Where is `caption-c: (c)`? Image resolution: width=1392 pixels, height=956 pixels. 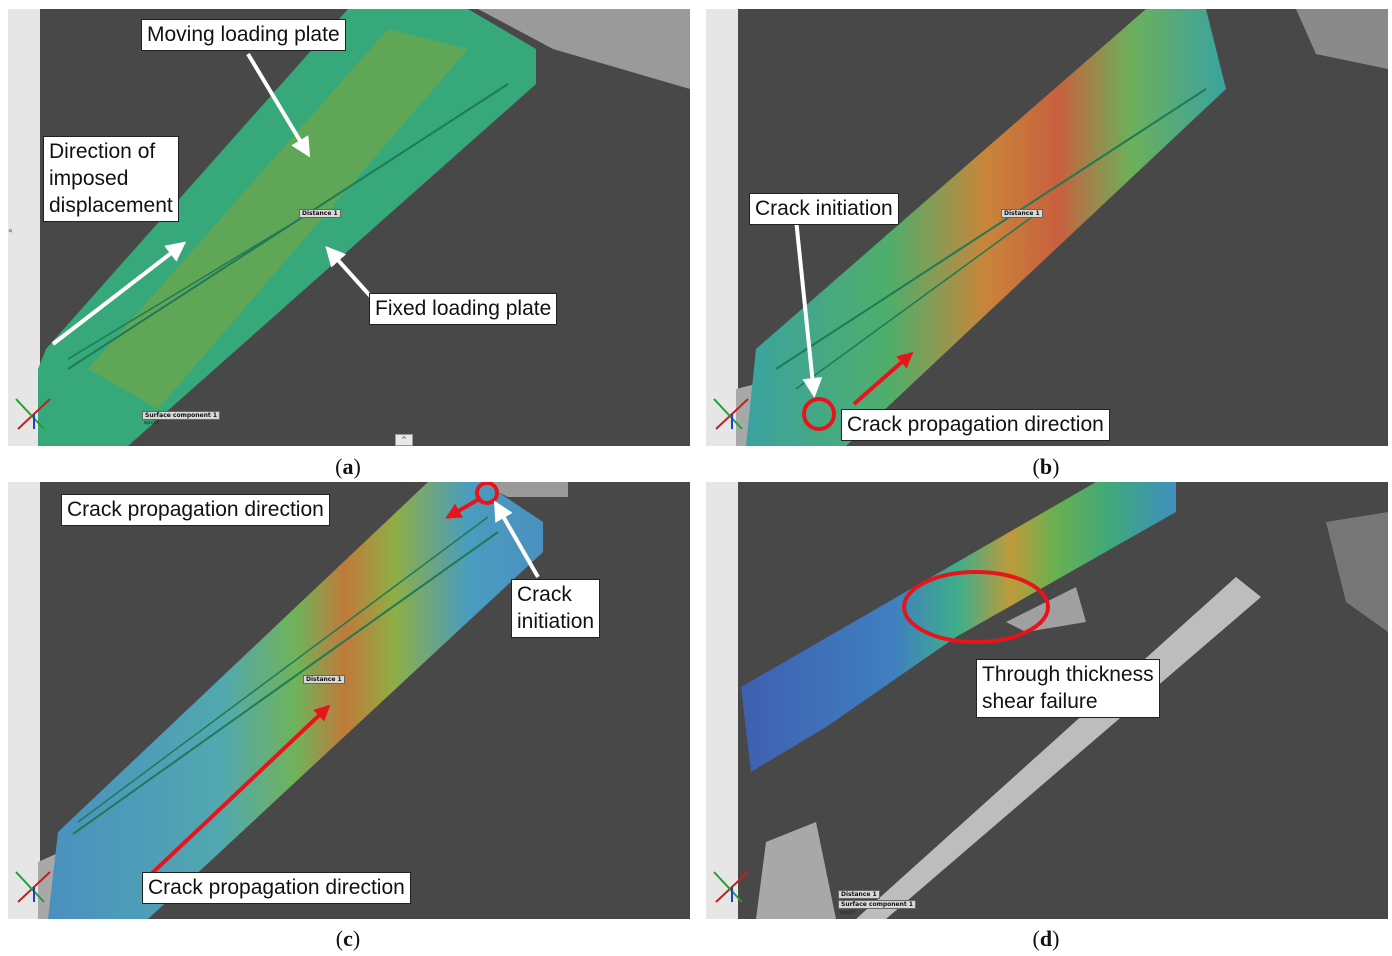
caption-c: (c) is located at coordinates (348, 938).